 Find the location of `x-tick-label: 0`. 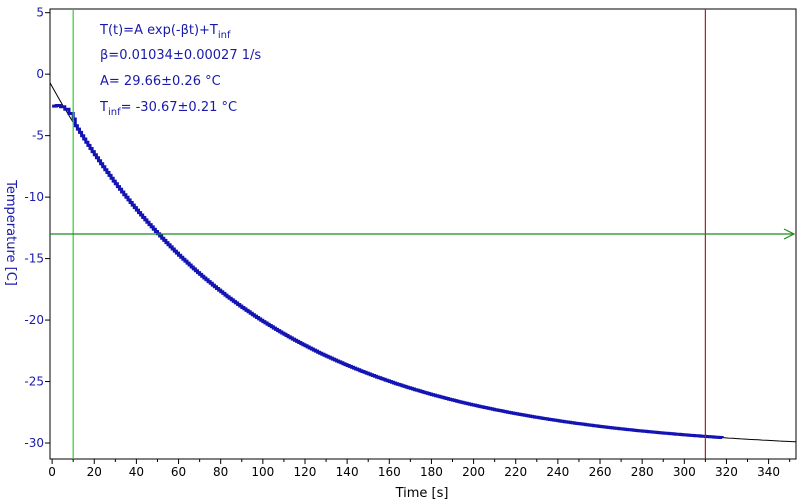

x-tick-label: 0 is located at coordinates (52, 472).